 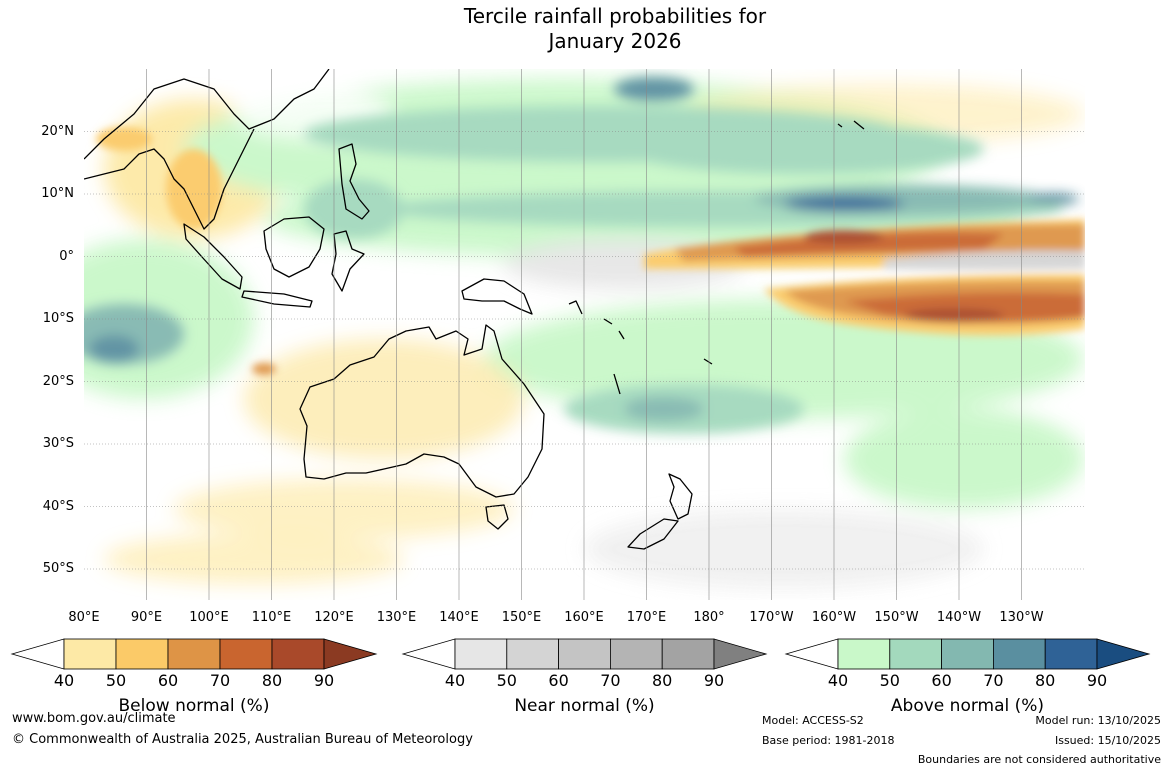 I want to click on legend-title: Above normal (%), so click(x=967, y=706).